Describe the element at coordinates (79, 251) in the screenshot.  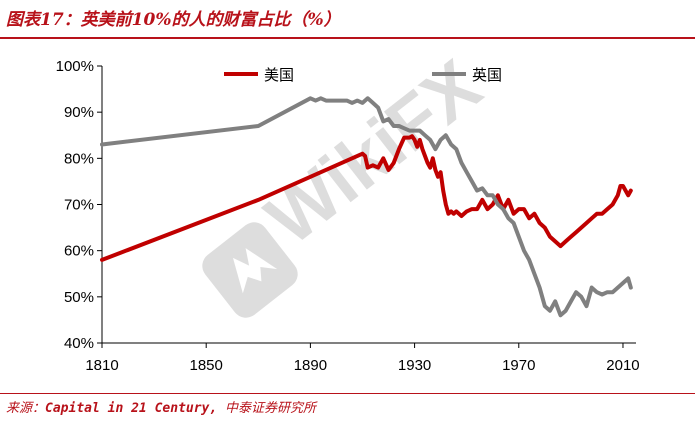
I see `y-tick-label: 60%` at that location.